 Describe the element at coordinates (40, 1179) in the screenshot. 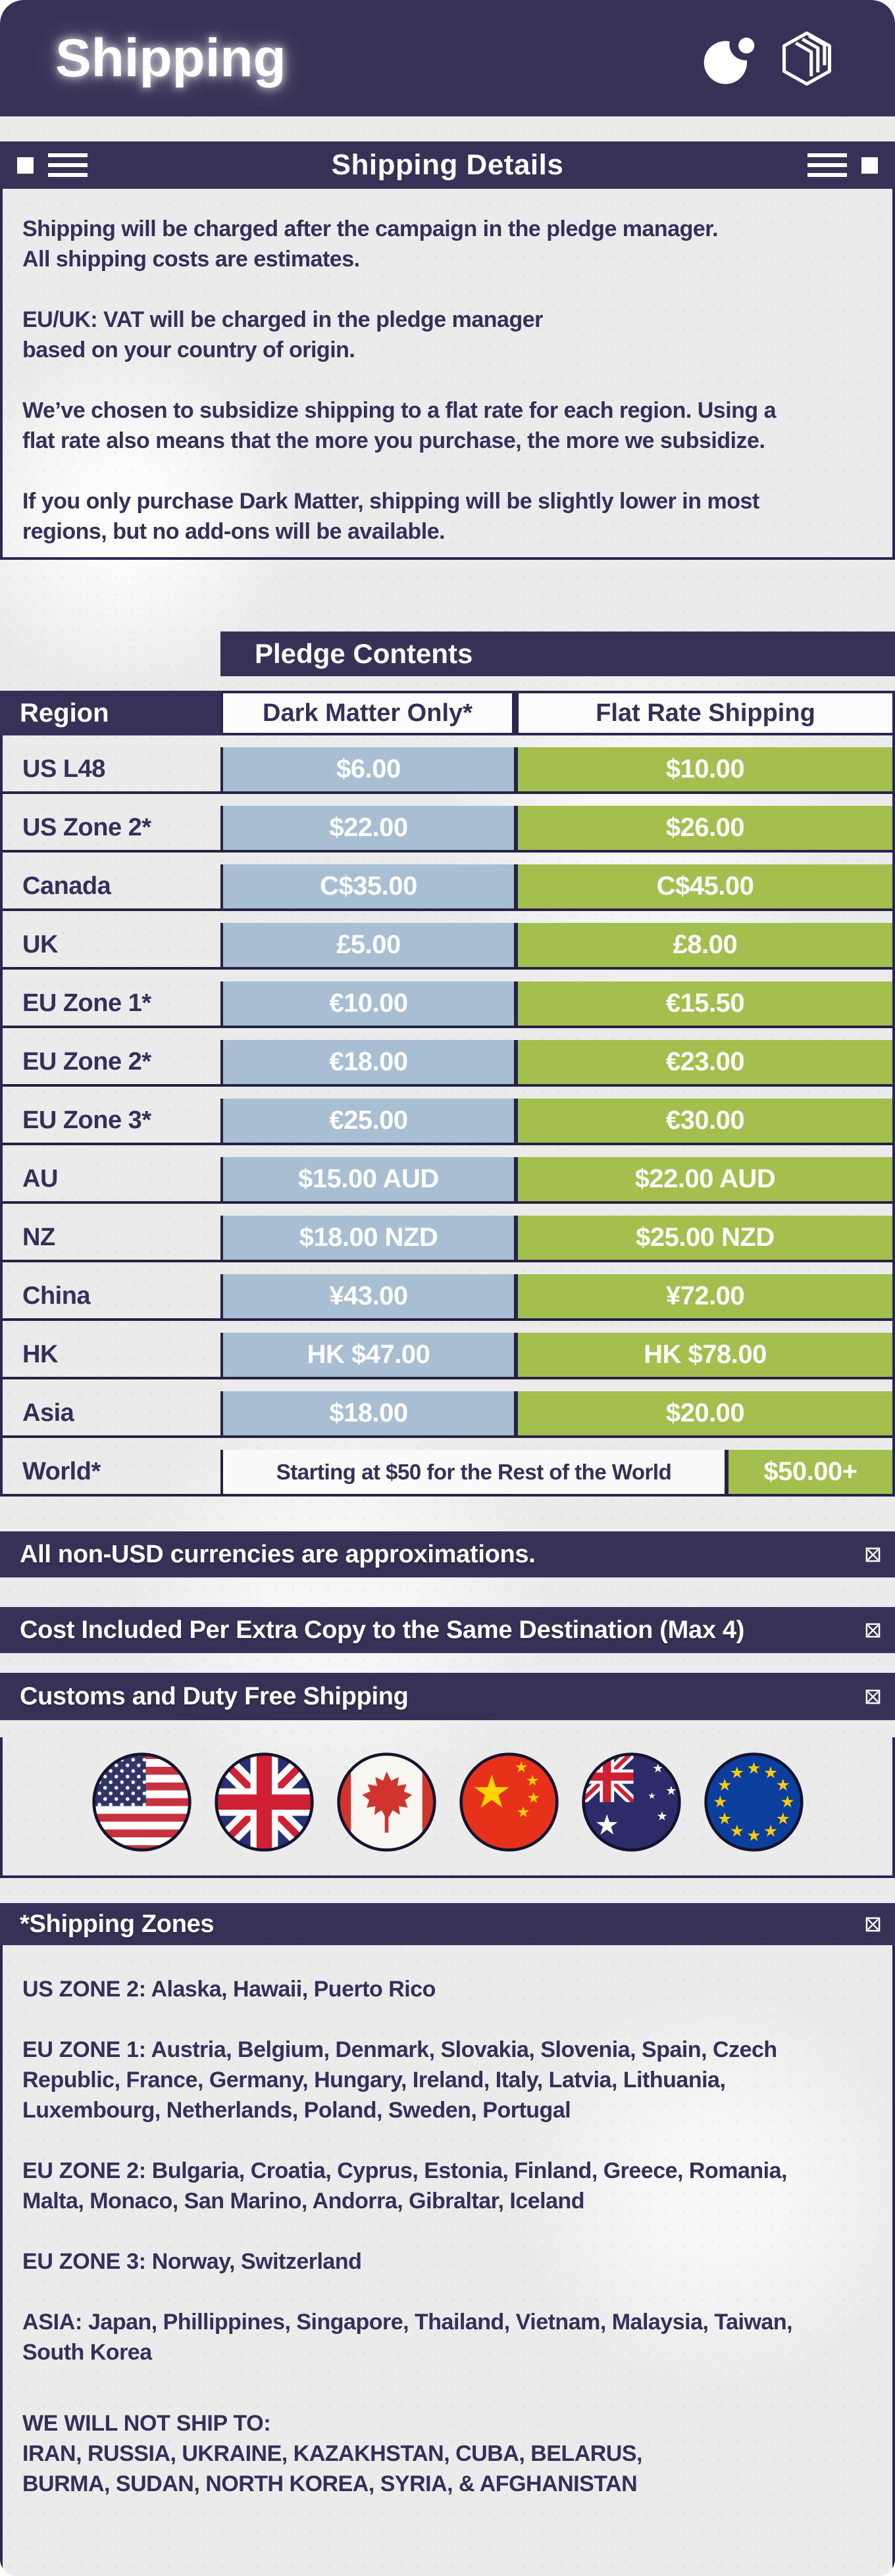

I see `region-label: AU` at that location.